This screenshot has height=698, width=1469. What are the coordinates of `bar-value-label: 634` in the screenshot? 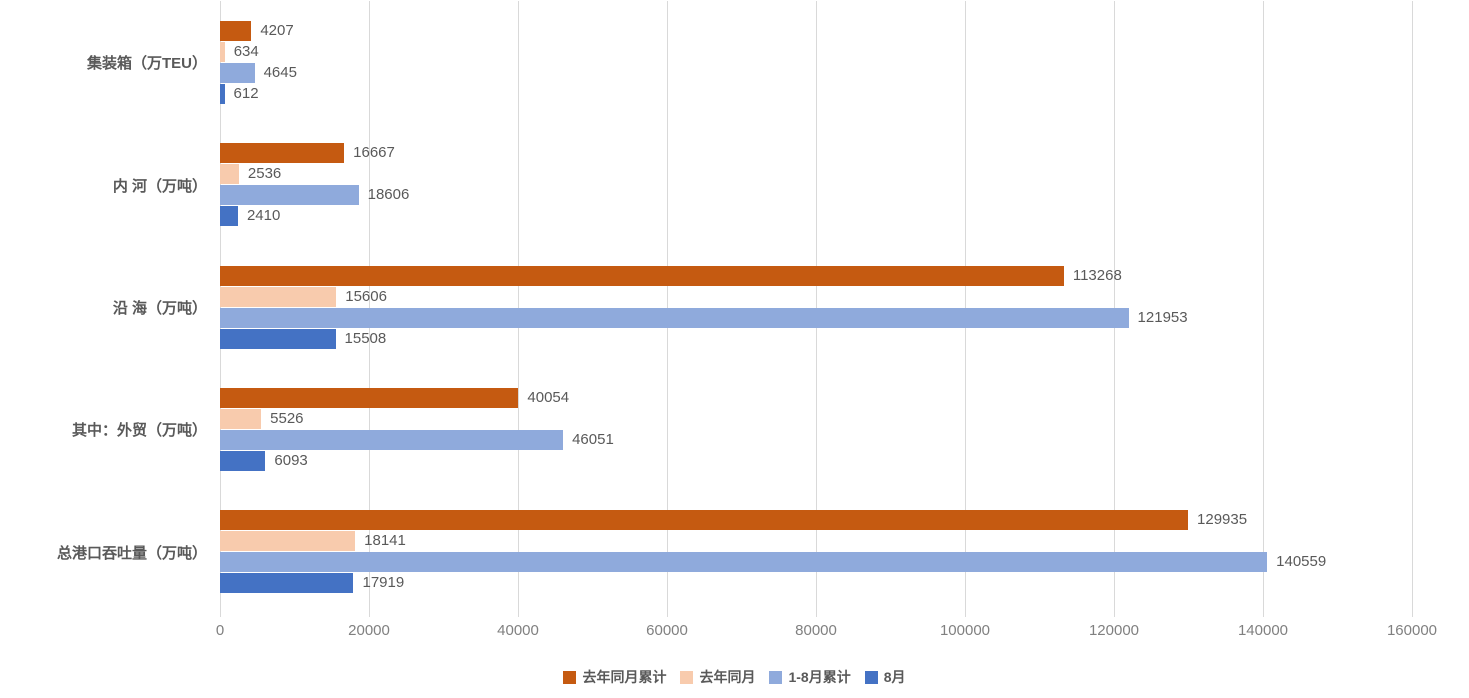 It's located at (246, 51).